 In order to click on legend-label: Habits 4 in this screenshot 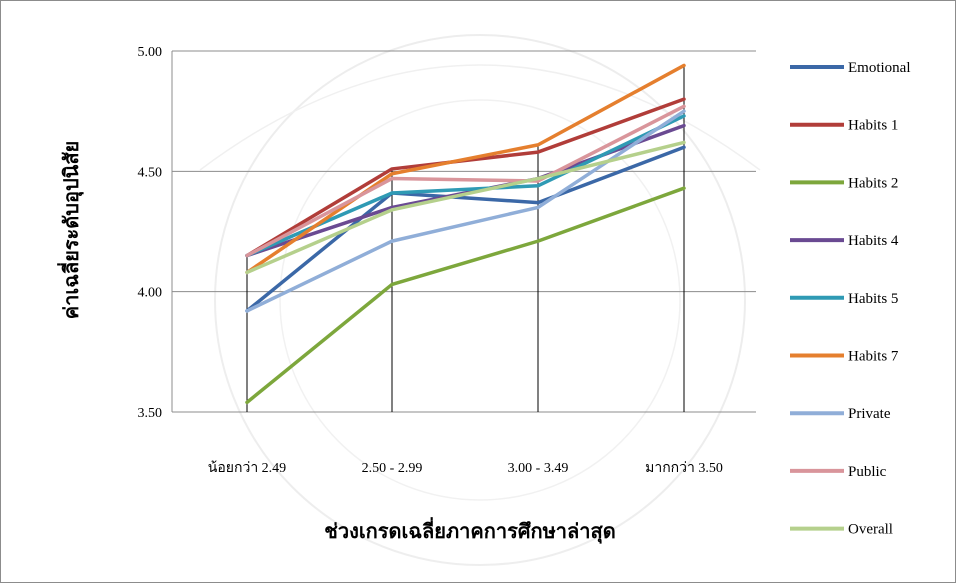, I will do `click(873, 241)`.